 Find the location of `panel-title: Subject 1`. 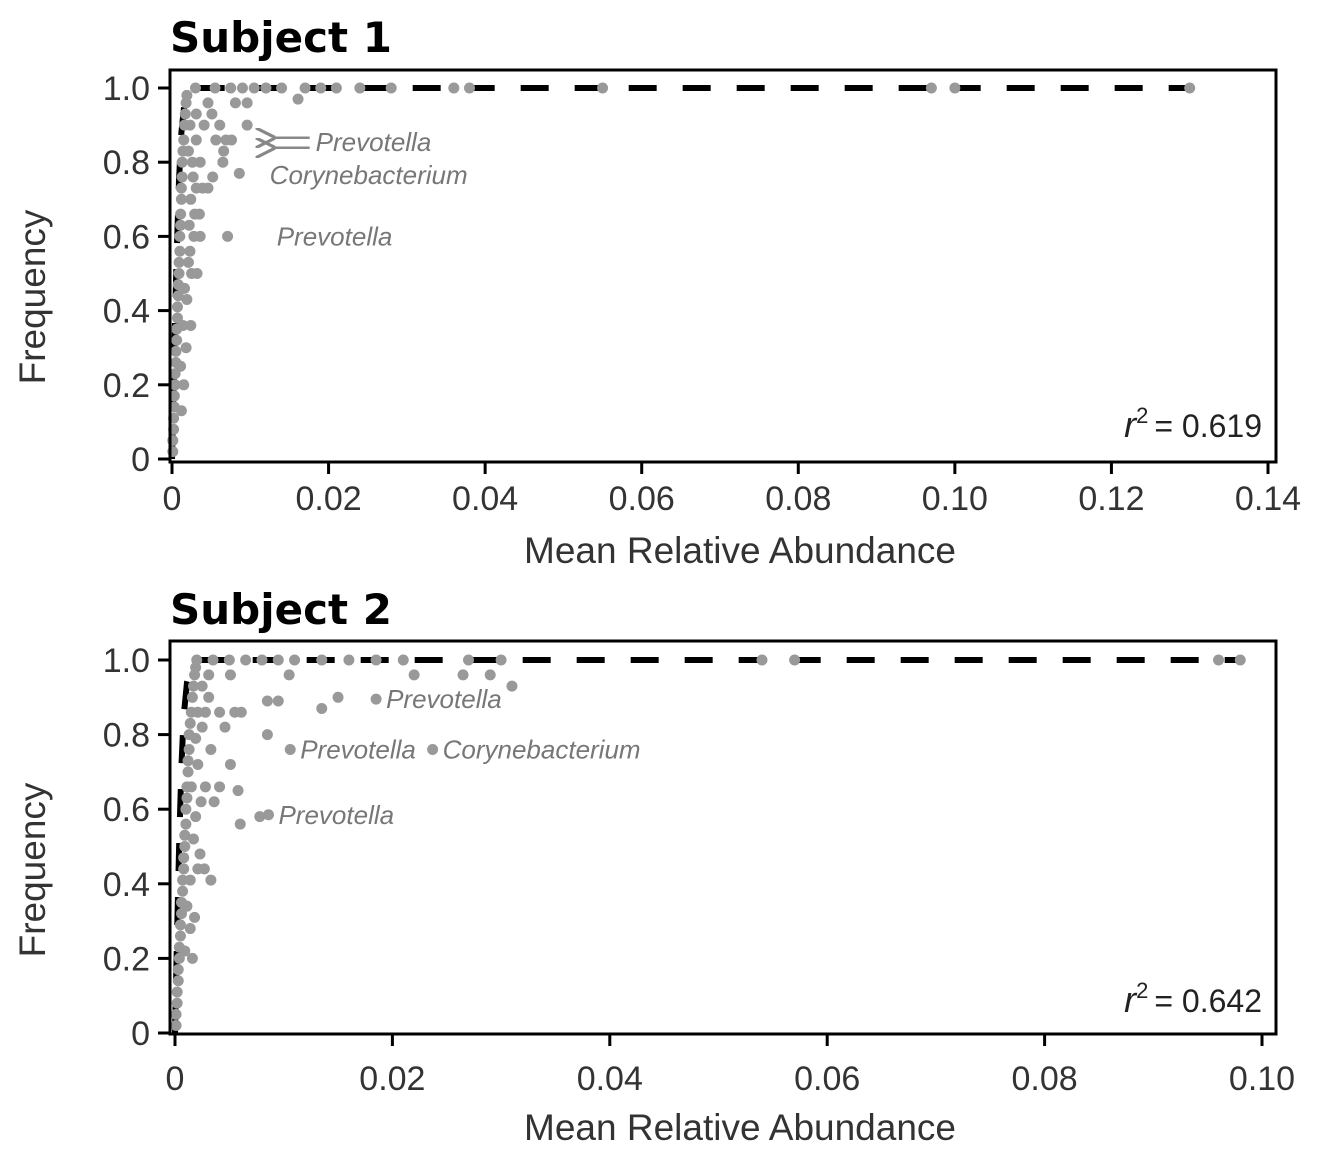

panel-title: Subject 1 is located at coordinates (281, 37).